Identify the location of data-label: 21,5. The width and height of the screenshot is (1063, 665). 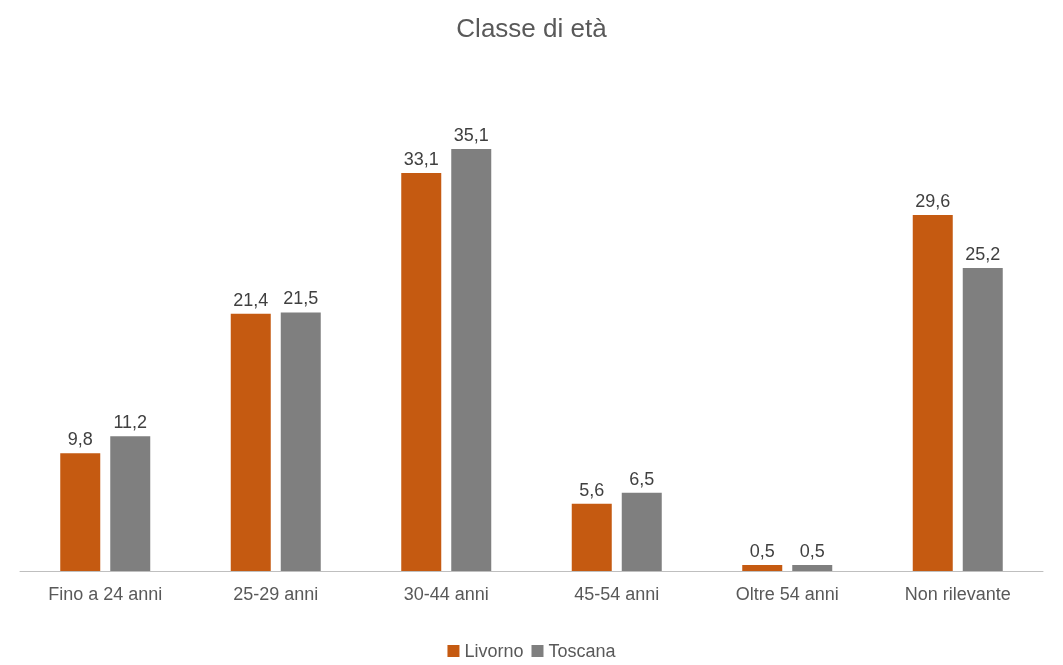
(301, 298).